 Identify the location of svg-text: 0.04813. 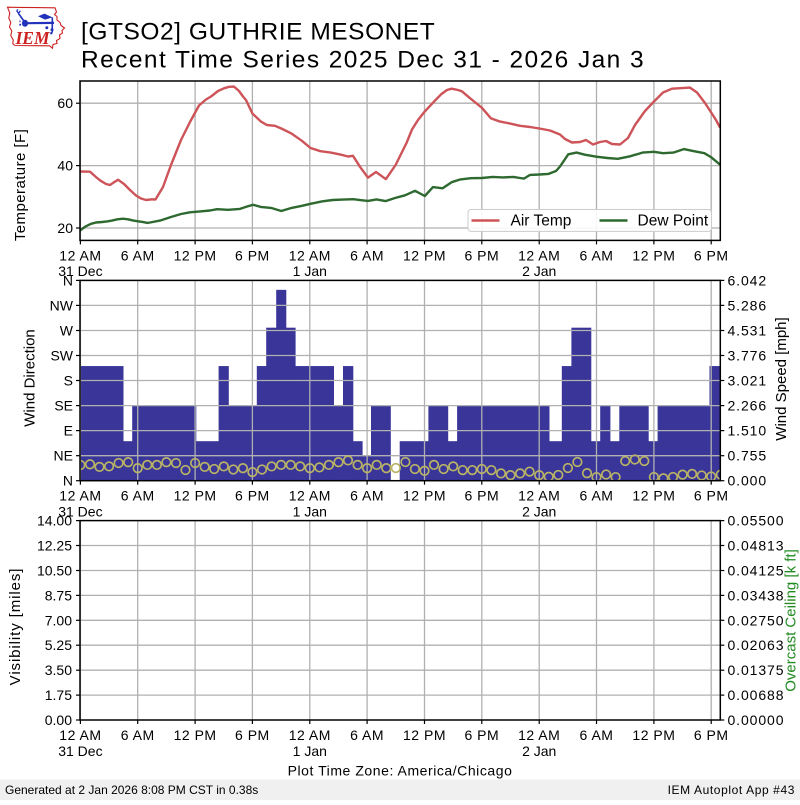
(756, 546).